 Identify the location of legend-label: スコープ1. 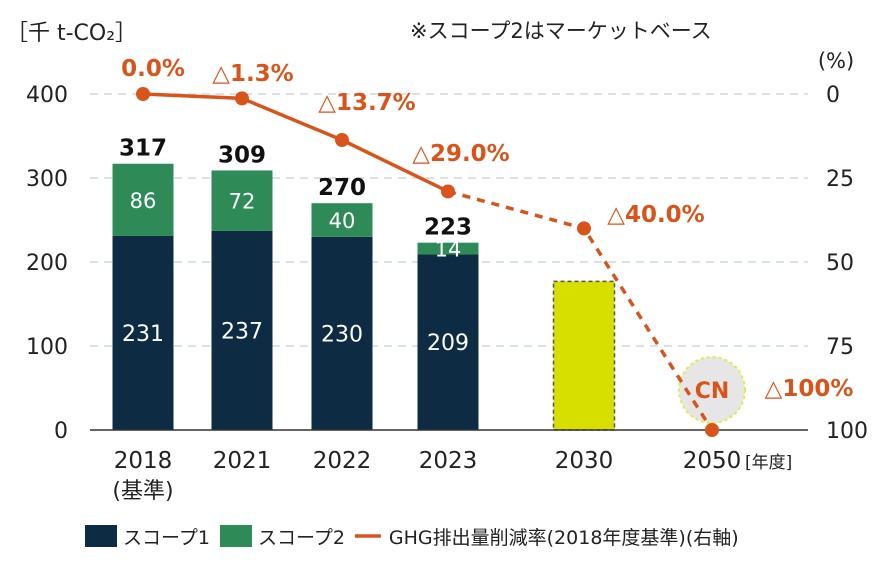
(166, 538).